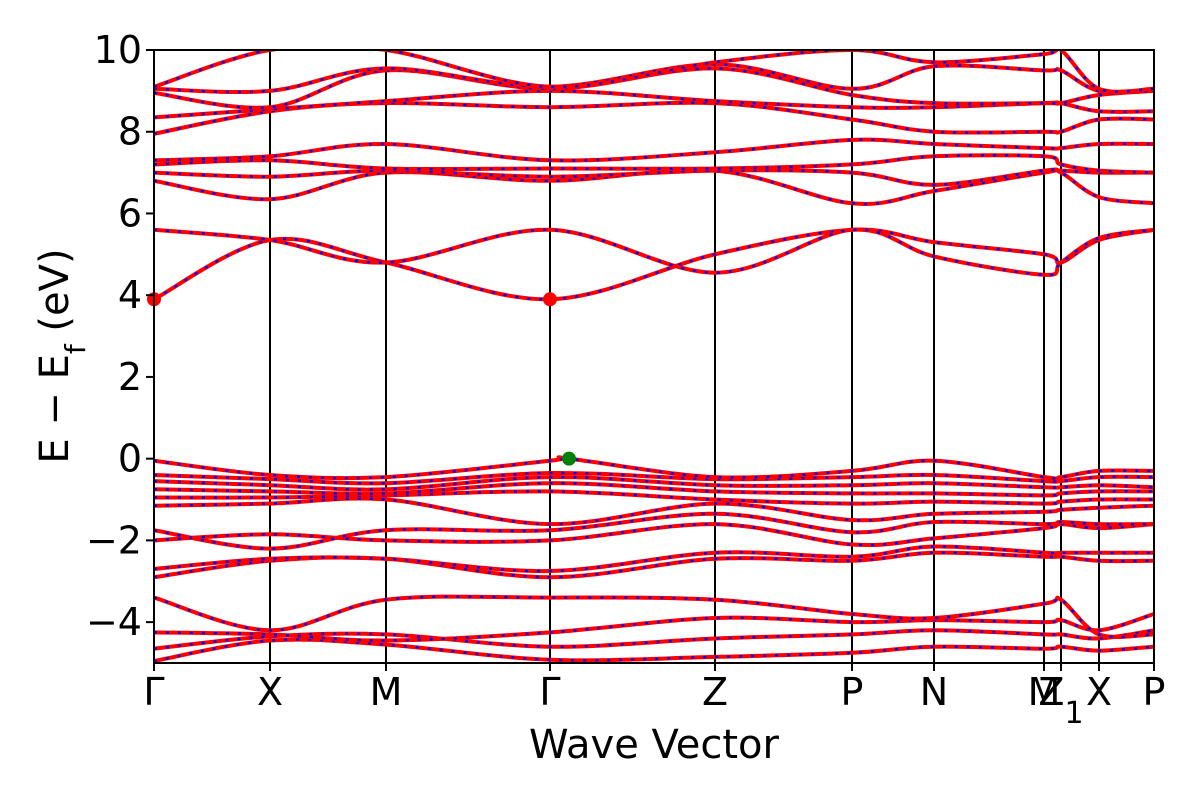 This screenshot has width=1200, height=800. I want to click on cbm-marker, so click(550, 299).